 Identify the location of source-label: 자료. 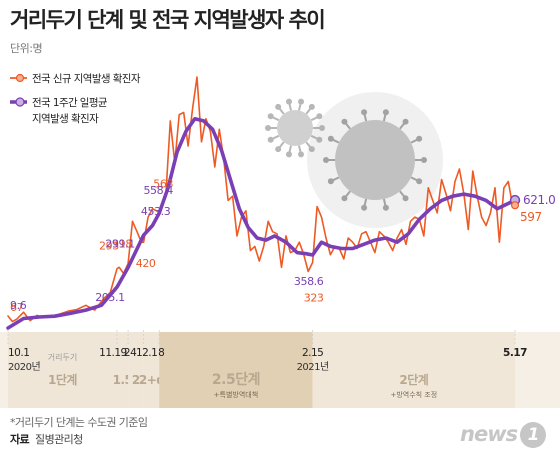
(20, 439).